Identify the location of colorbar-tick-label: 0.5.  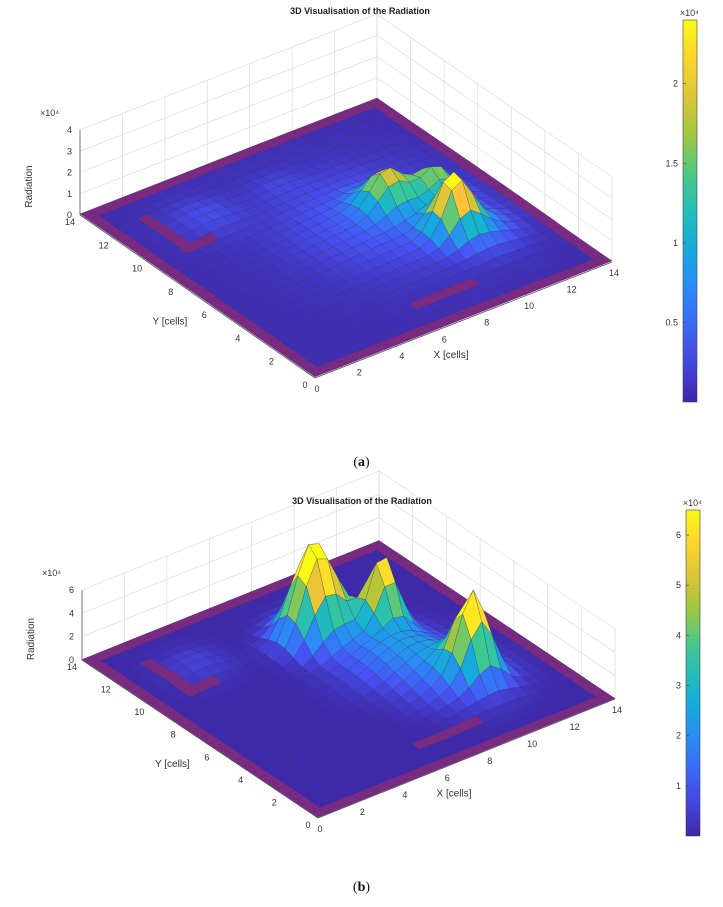
(671, 322).